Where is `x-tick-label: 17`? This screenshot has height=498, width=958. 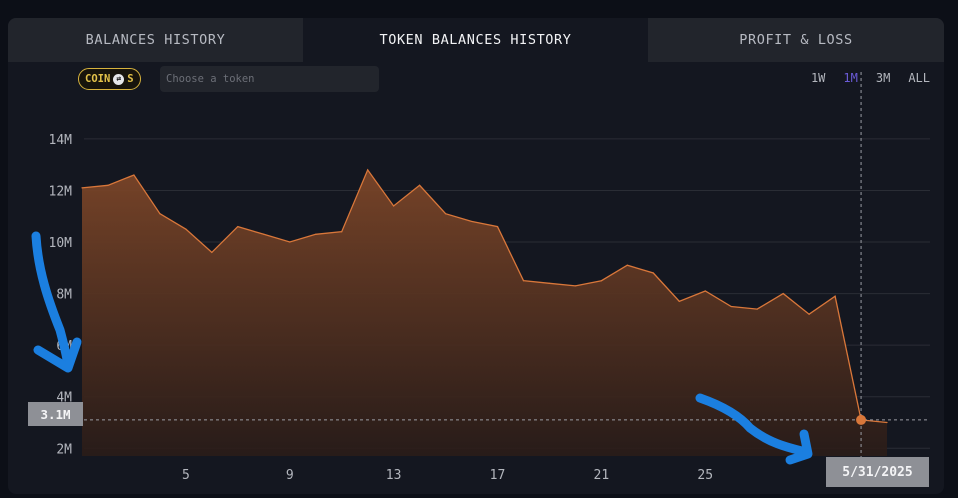
x-tick-label: 17 is located at coordinates (498, 475).